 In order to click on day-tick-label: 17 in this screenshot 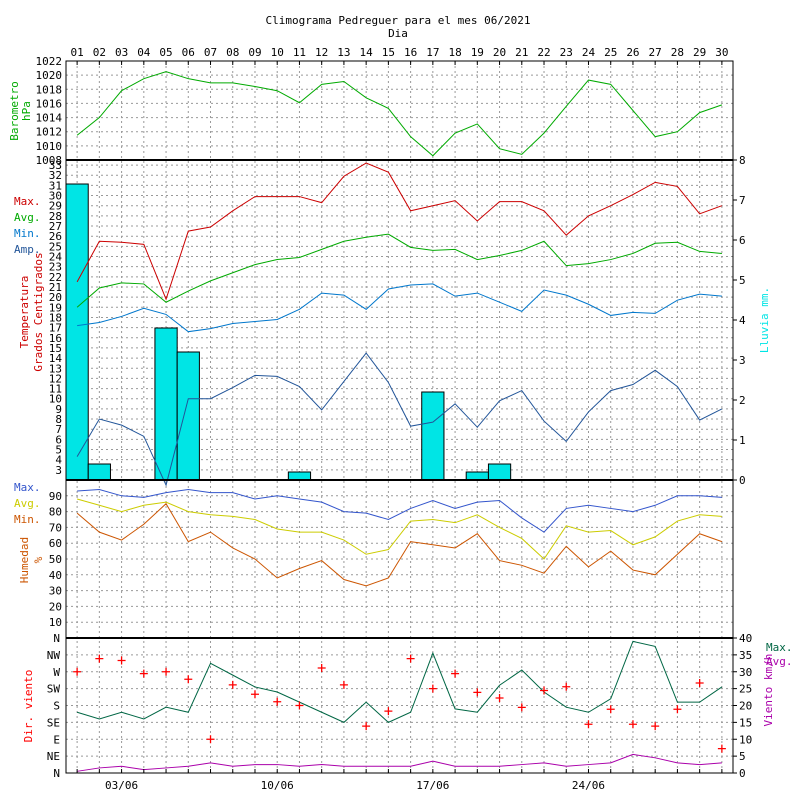, I will do `click(432, 52)`.